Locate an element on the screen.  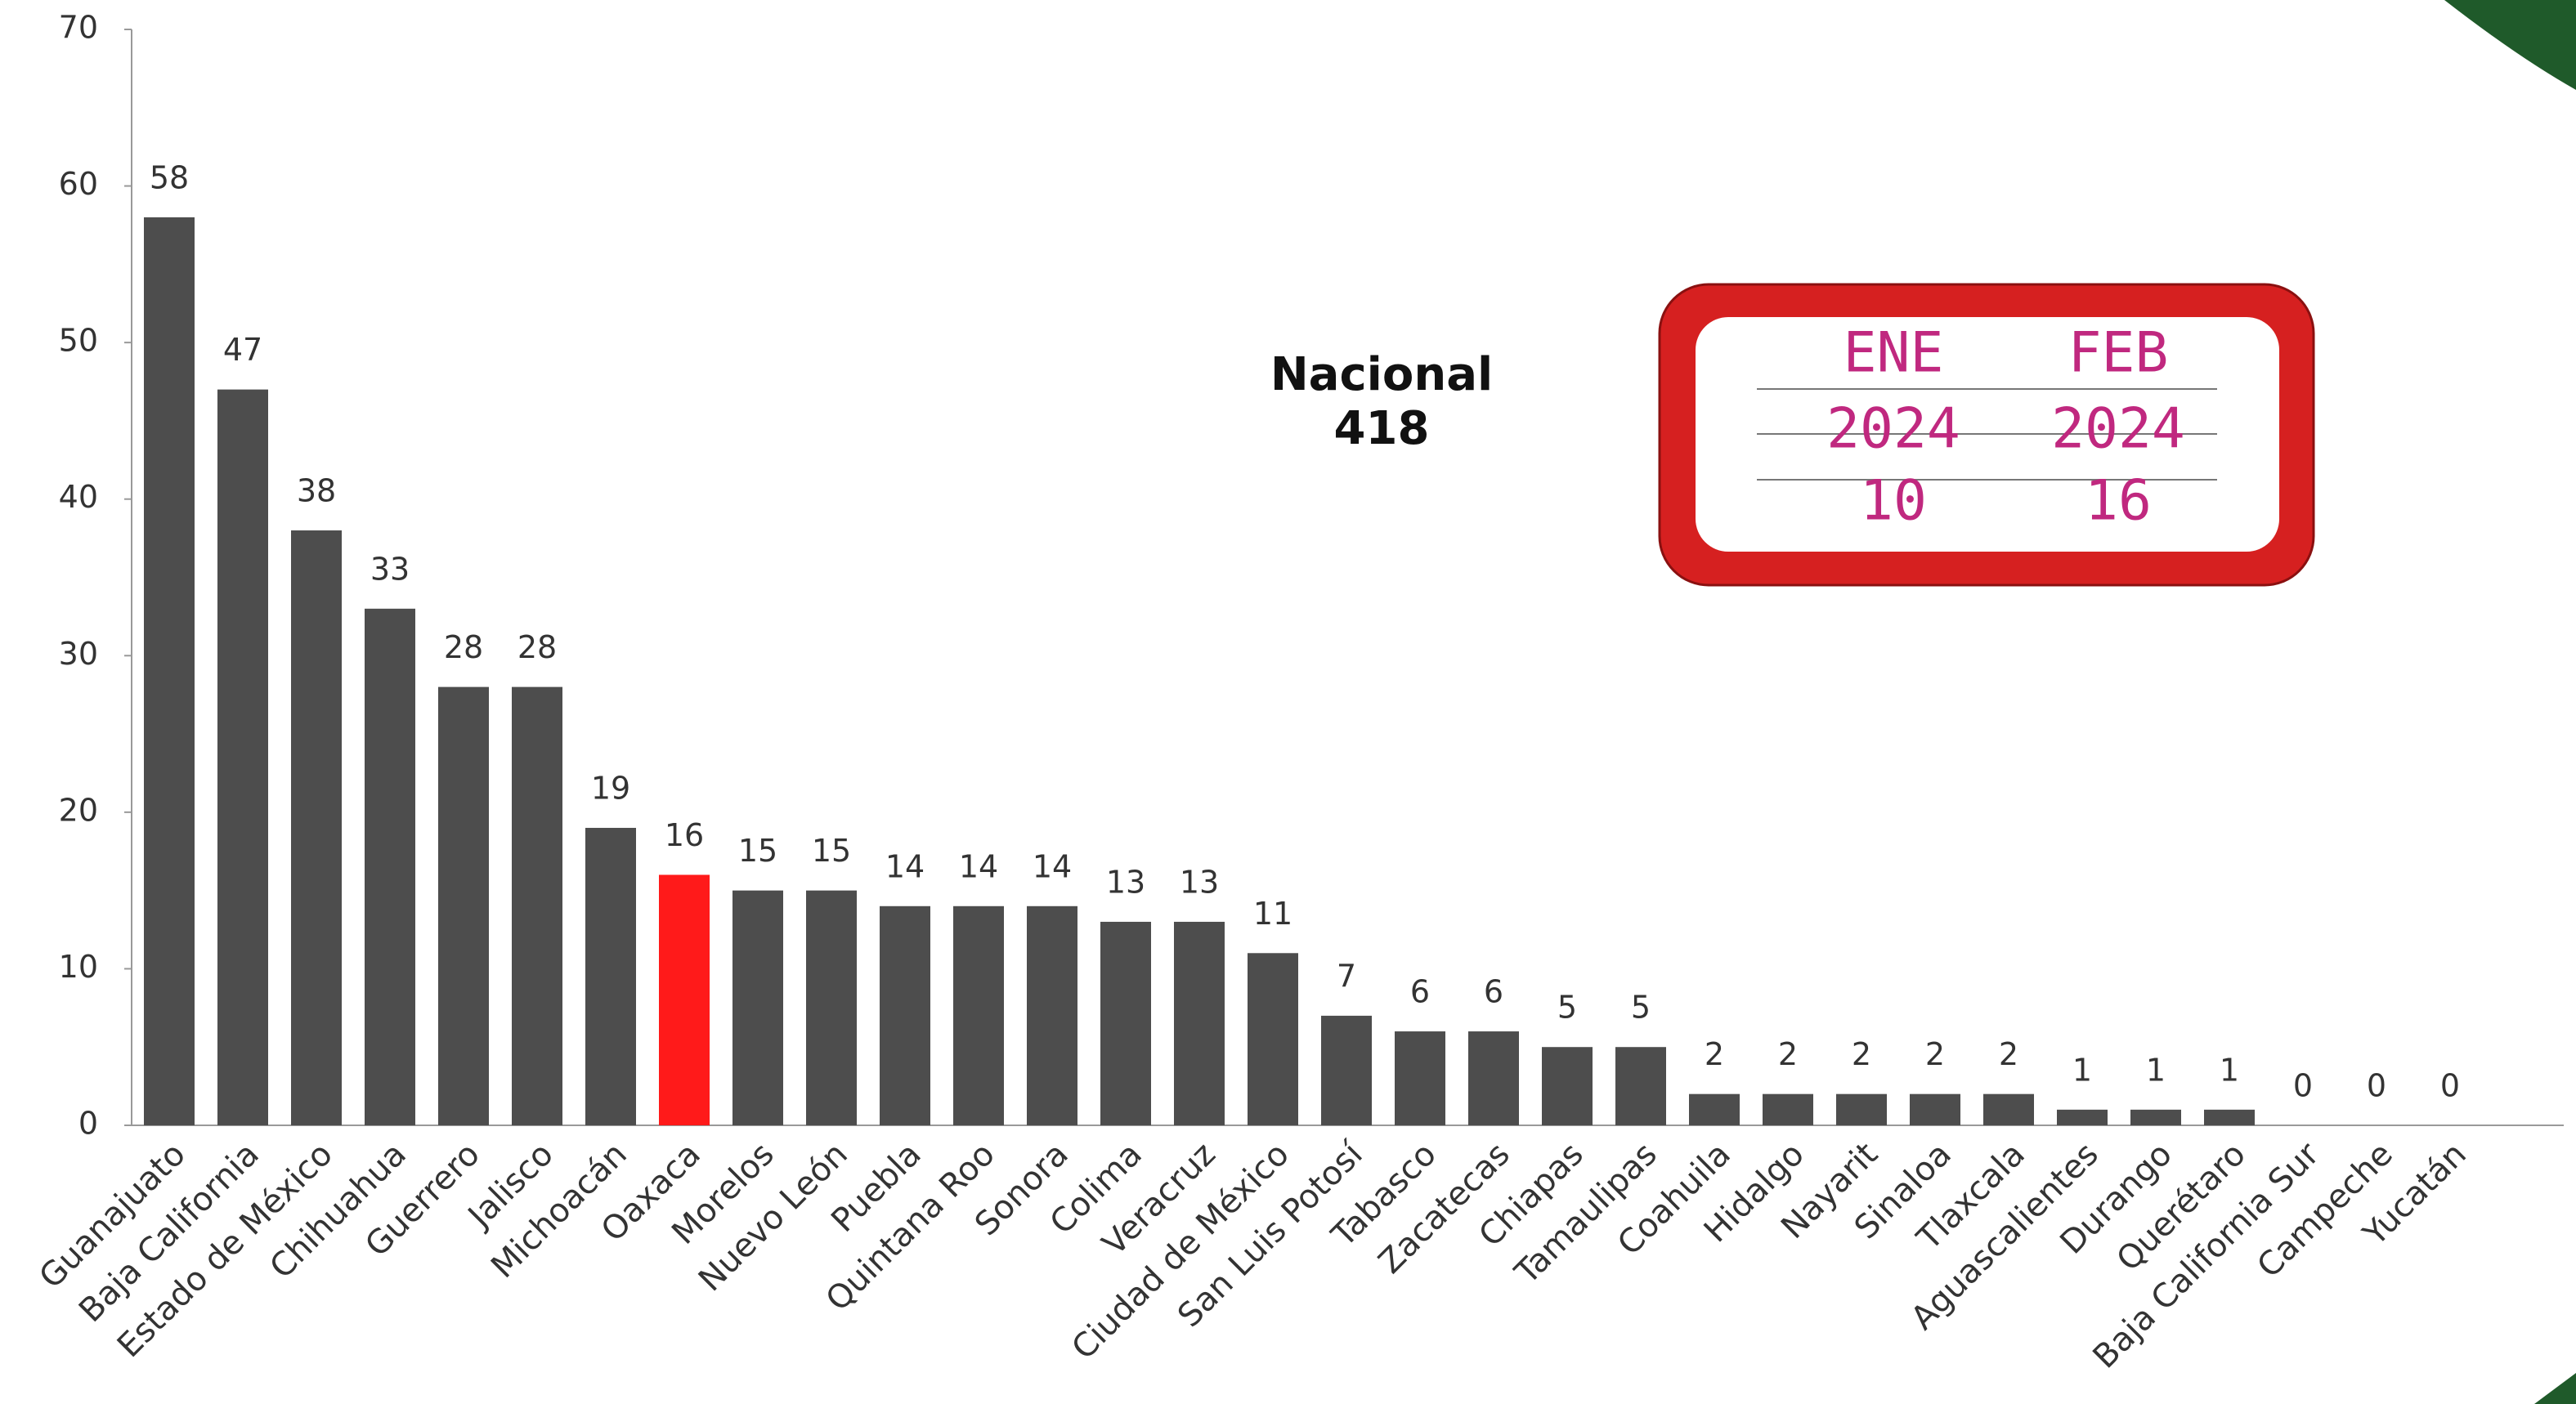
y-tick-label: 30 is located at coordinates (78, 654).